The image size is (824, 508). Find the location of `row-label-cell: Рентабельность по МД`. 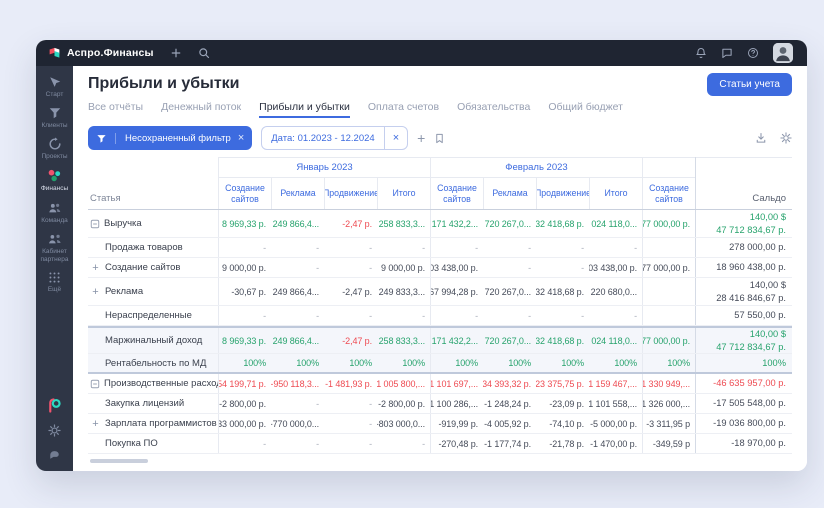

row-label-cell: Рентабельность по МД is located at coordinates (153, 363).